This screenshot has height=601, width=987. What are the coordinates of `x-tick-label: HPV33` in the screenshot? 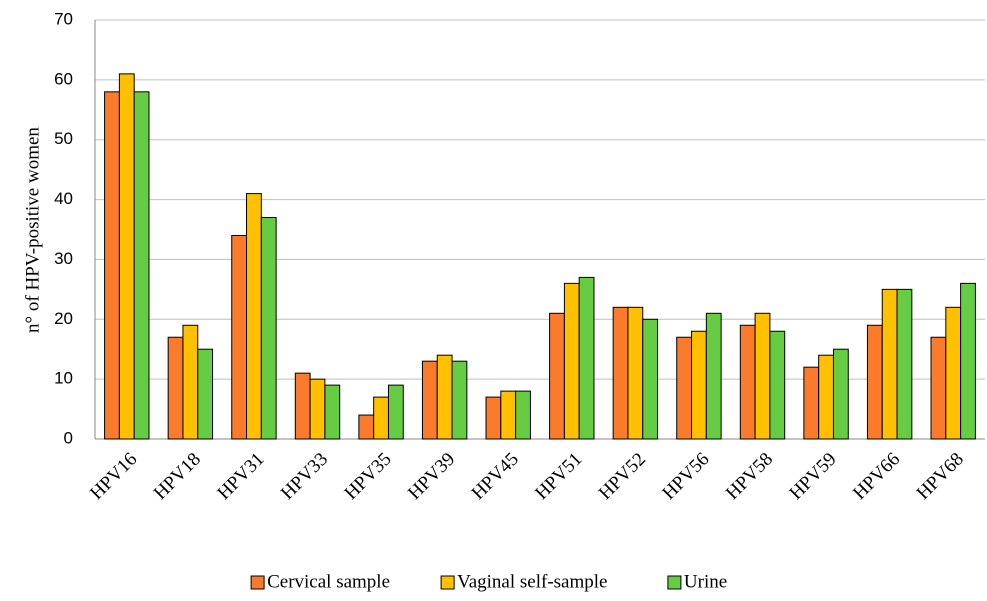 It's located at (304, 476).